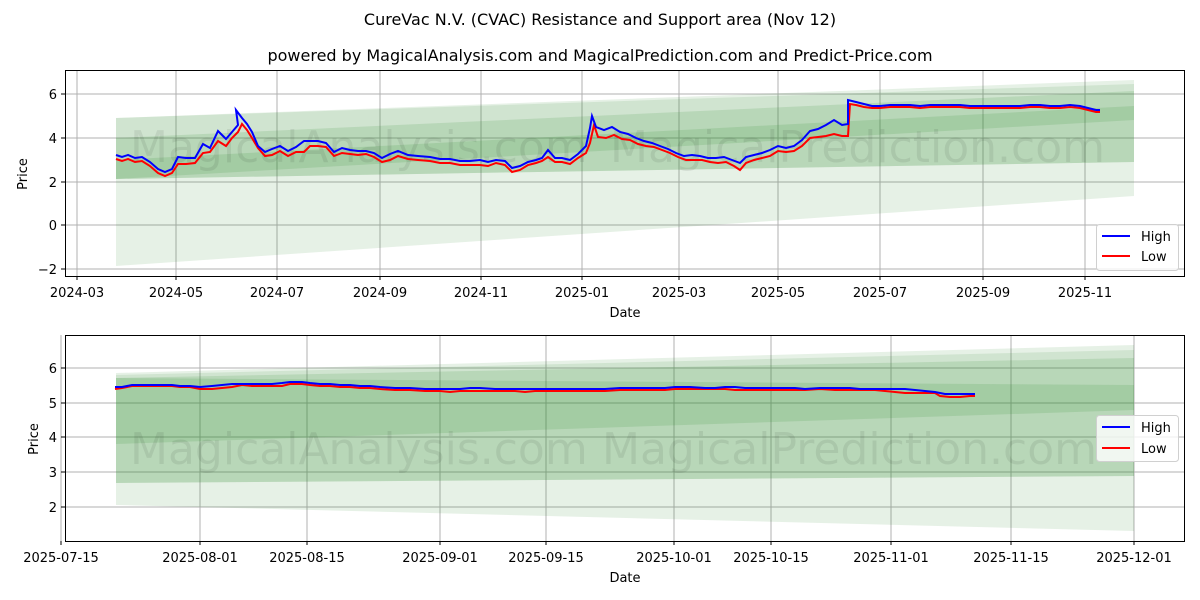  I want to click on watermark-magicalanalysis-bottom: MagicalAnalysis.com, so click(359, 449).